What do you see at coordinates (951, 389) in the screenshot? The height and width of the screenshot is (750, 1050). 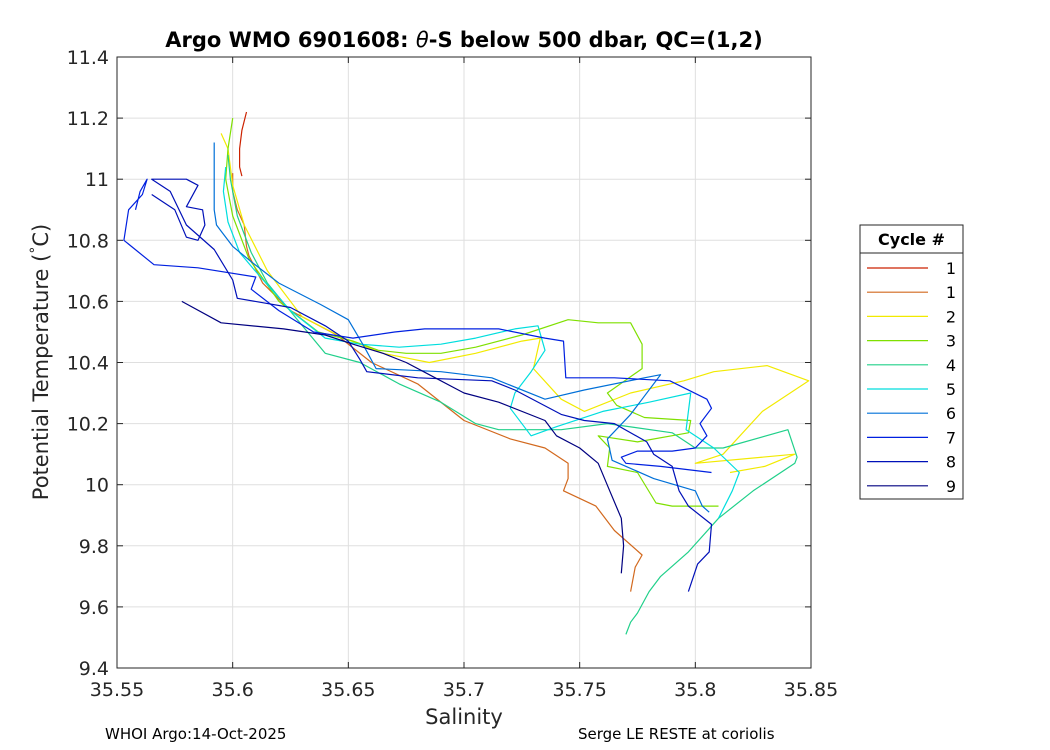 I see `legend-label: 5` at bounding box center [951, 389].